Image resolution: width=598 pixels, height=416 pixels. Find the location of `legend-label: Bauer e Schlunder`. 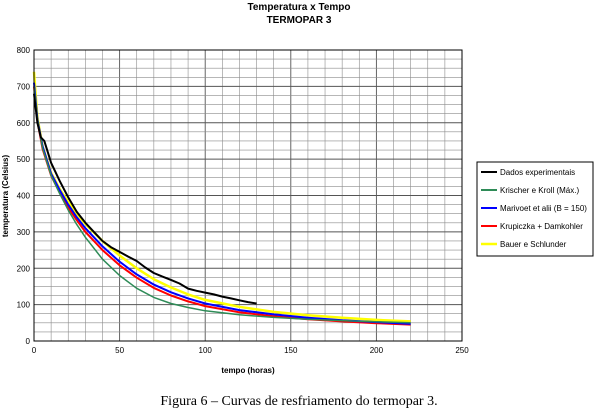

legend-label: Bauer e Schlunder is located at coordinates (533, 244).